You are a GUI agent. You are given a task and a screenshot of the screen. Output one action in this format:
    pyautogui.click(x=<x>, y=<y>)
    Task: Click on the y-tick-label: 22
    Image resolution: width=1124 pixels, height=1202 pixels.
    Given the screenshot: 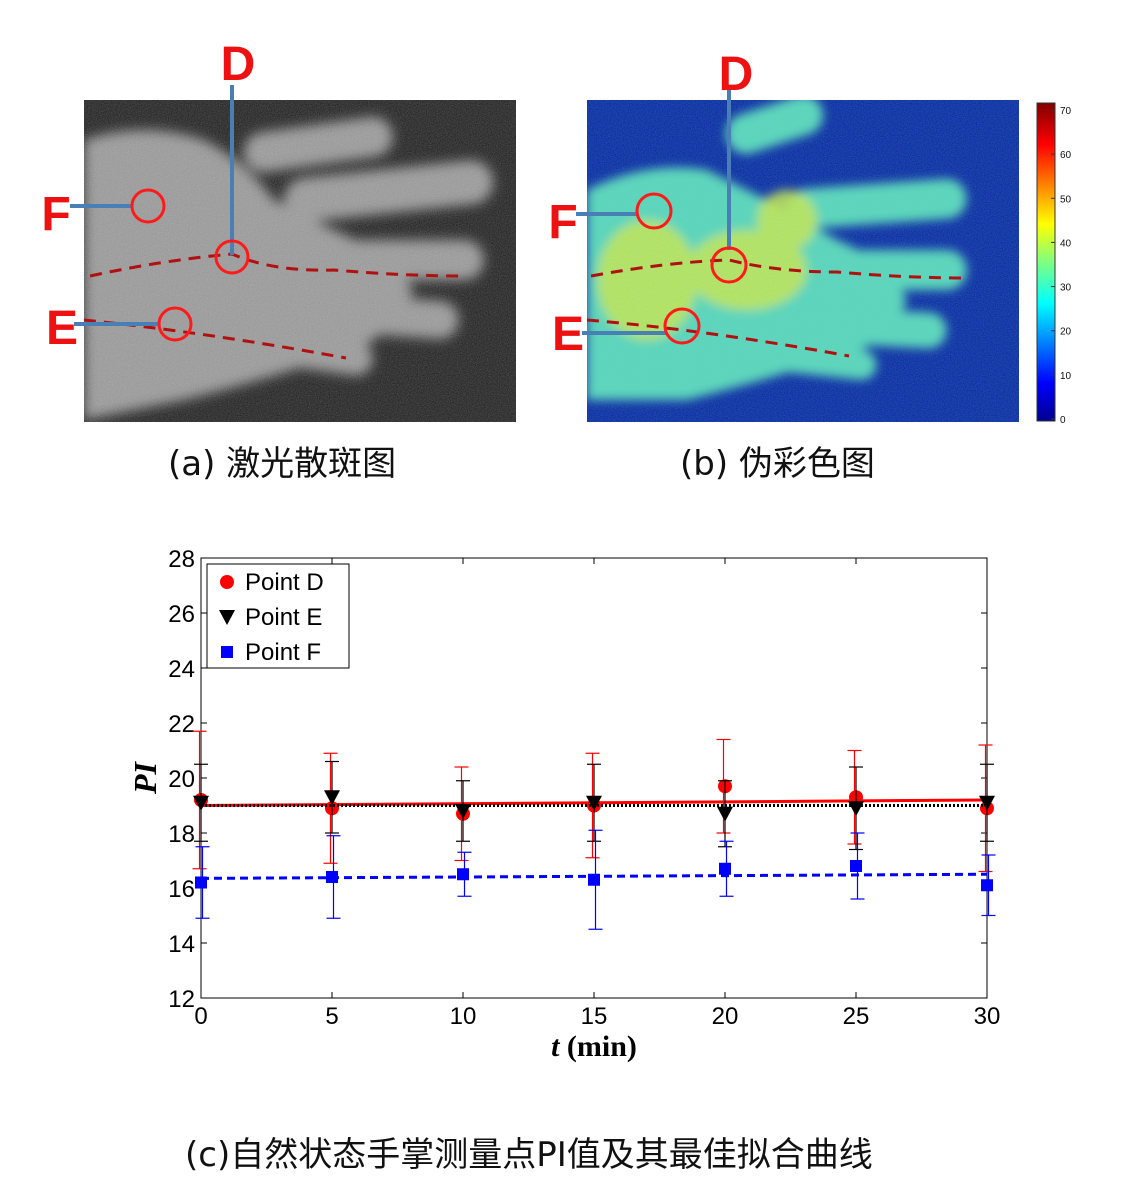 What is the action you would take?
    pyautogui.click(x=181, y=724)
    